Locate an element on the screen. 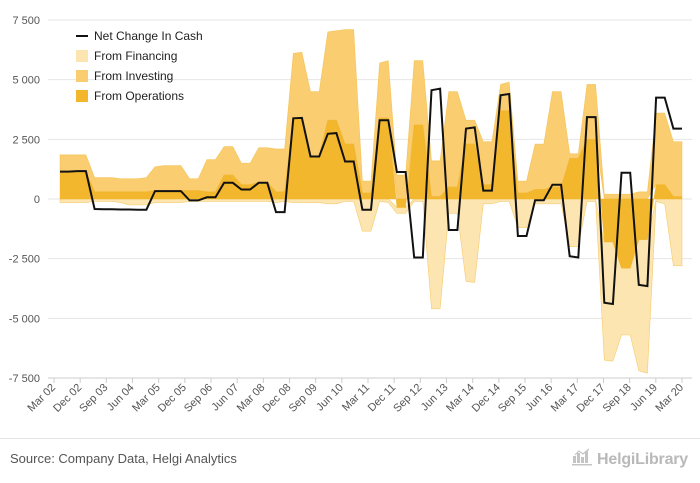 This screenshot has height=483, width=700. y-tick-label: -5 000 is located at coordinates (24, 319).